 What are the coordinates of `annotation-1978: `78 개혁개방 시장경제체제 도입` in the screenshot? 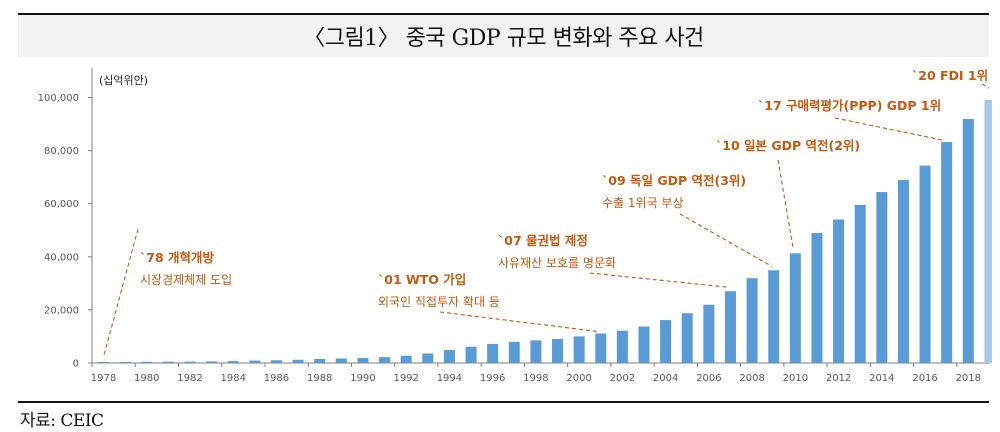 It's located at (186, 268).